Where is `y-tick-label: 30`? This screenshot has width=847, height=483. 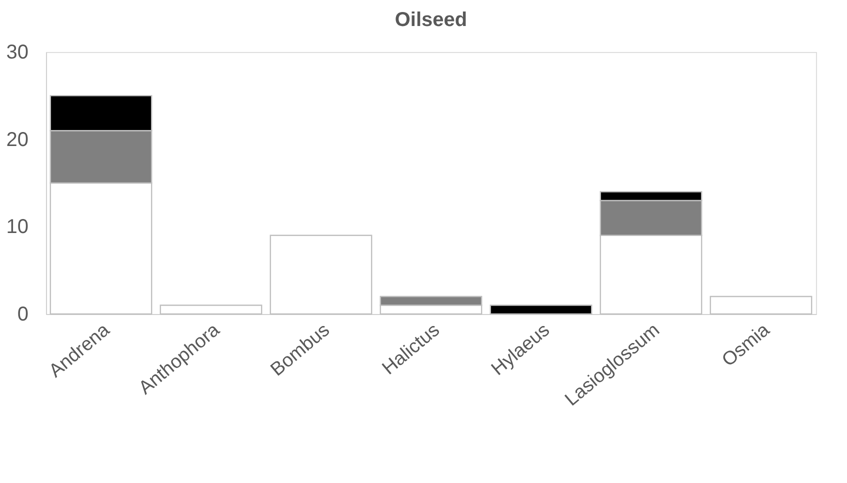
y-tick-label: 30 is located at coordinates (17, 53).